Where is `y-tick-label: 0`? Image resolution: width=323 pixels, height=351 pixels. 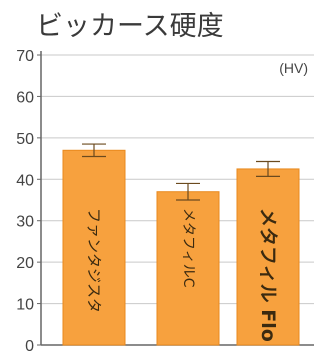 y-tick-label: 0 is located at coordinates (29, 344).